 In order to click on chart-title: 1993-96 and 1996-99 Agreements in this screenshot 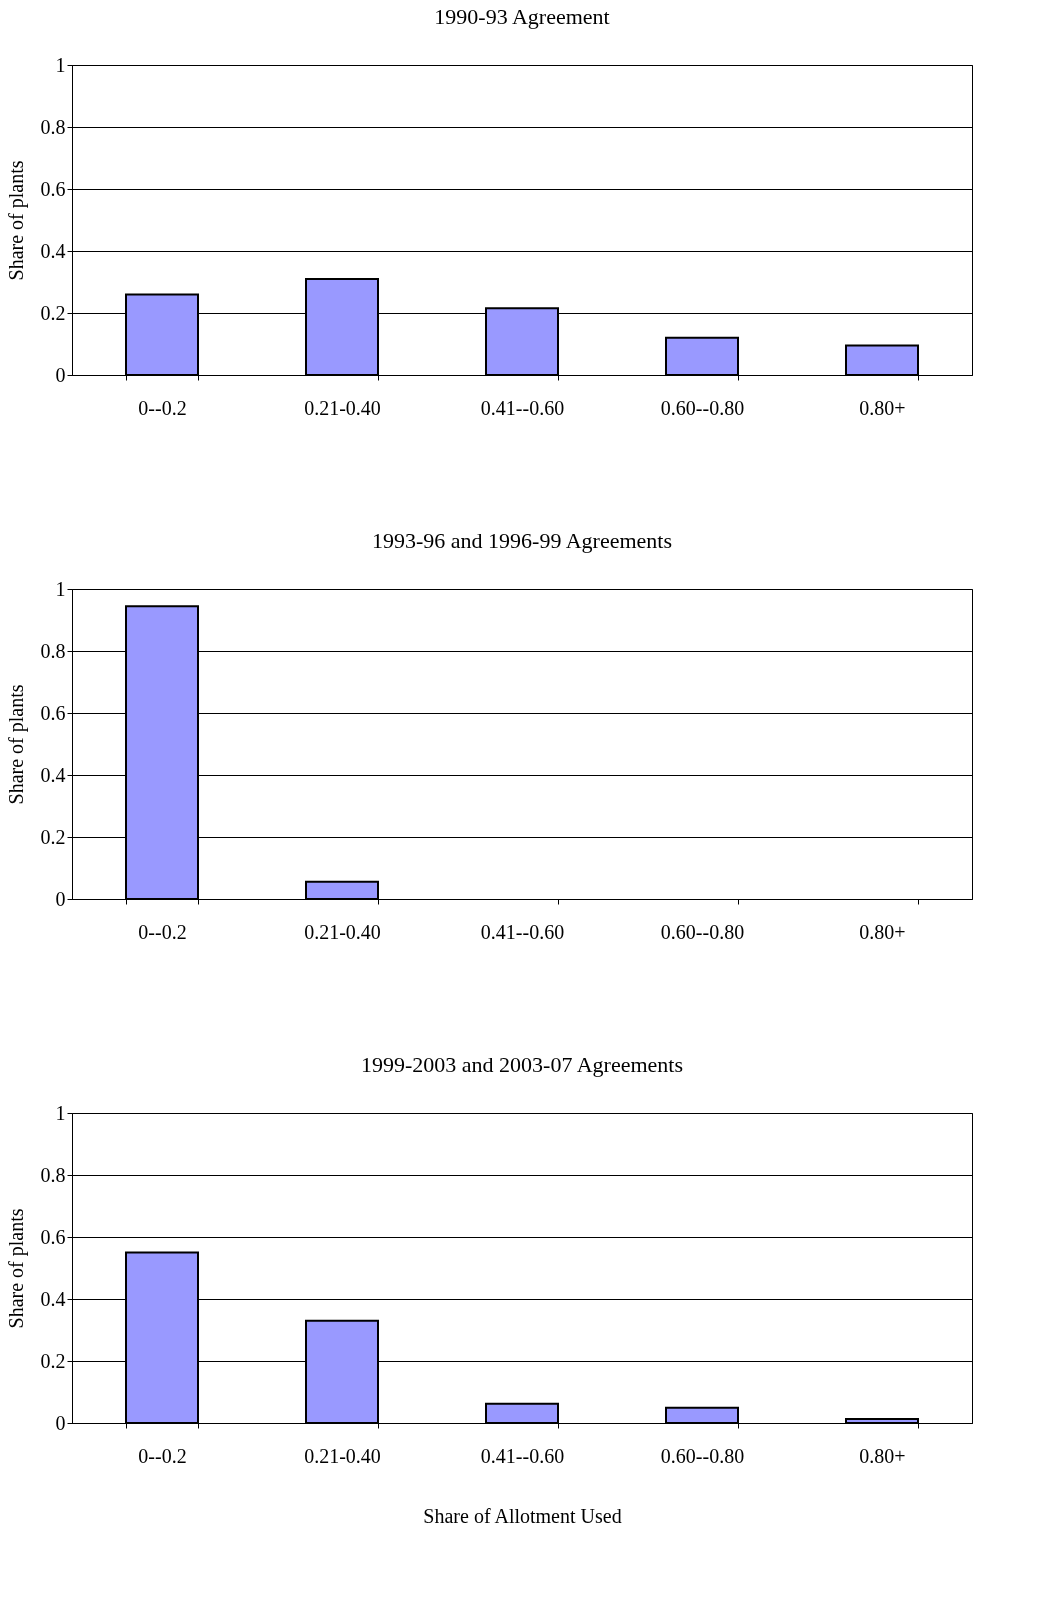, I will do `click(522, 540)`.